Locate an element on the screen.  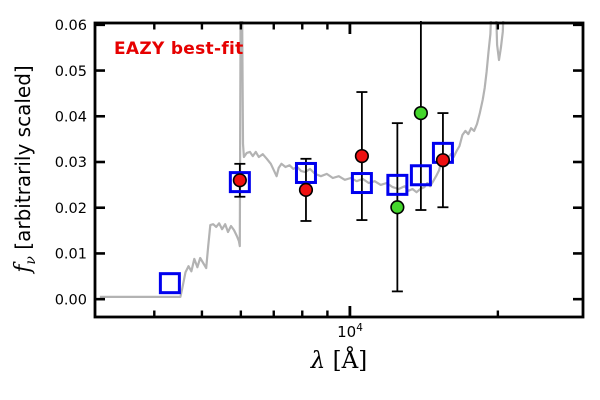
y-tick-label: 0.06 is located at coordinates (71, 26).